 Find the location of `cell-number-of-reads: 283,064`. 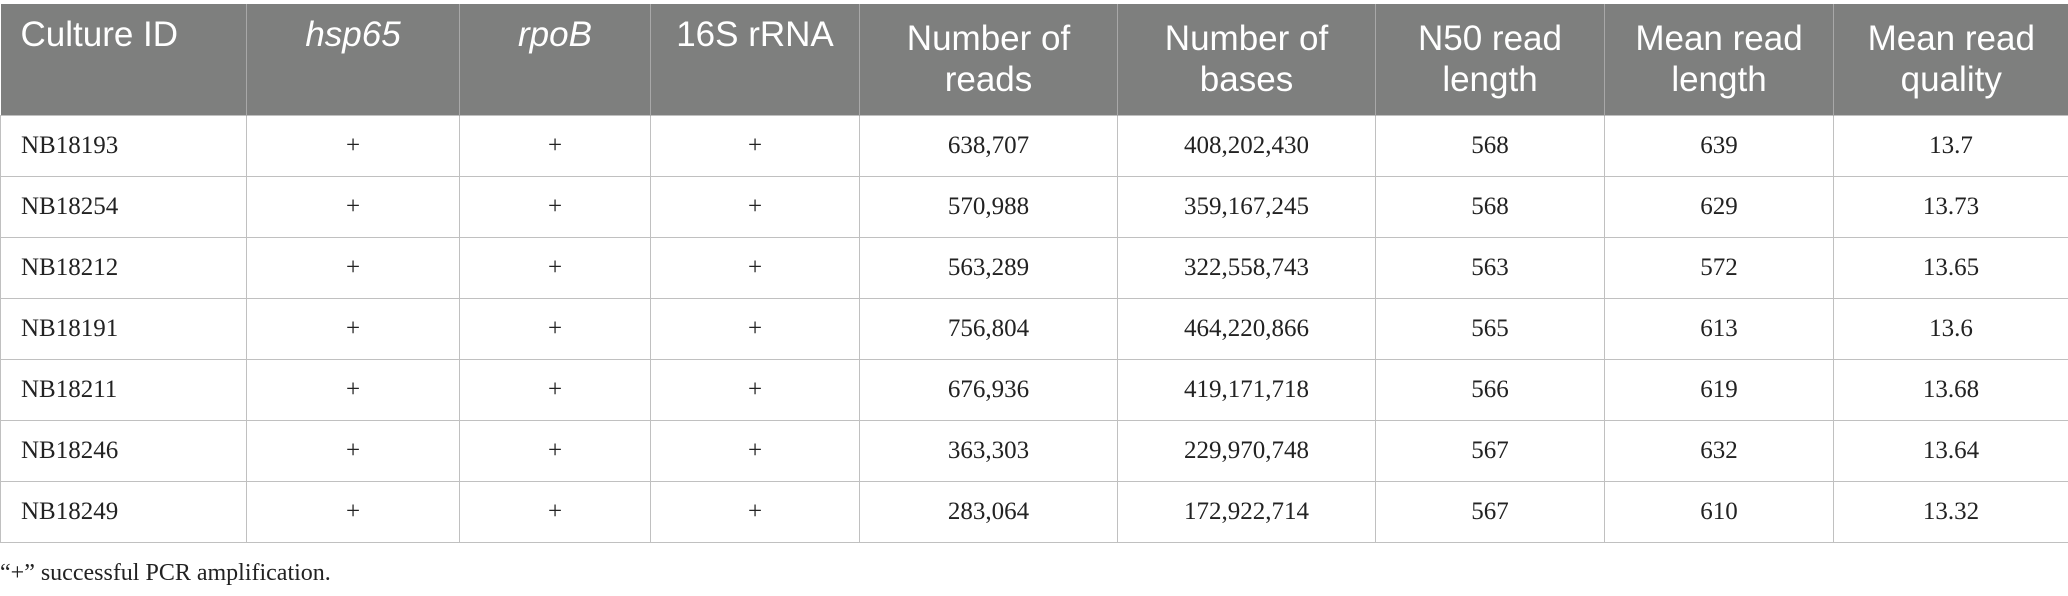

cell-number-of-reads: 283,064 is located at coordinates (988, 511).